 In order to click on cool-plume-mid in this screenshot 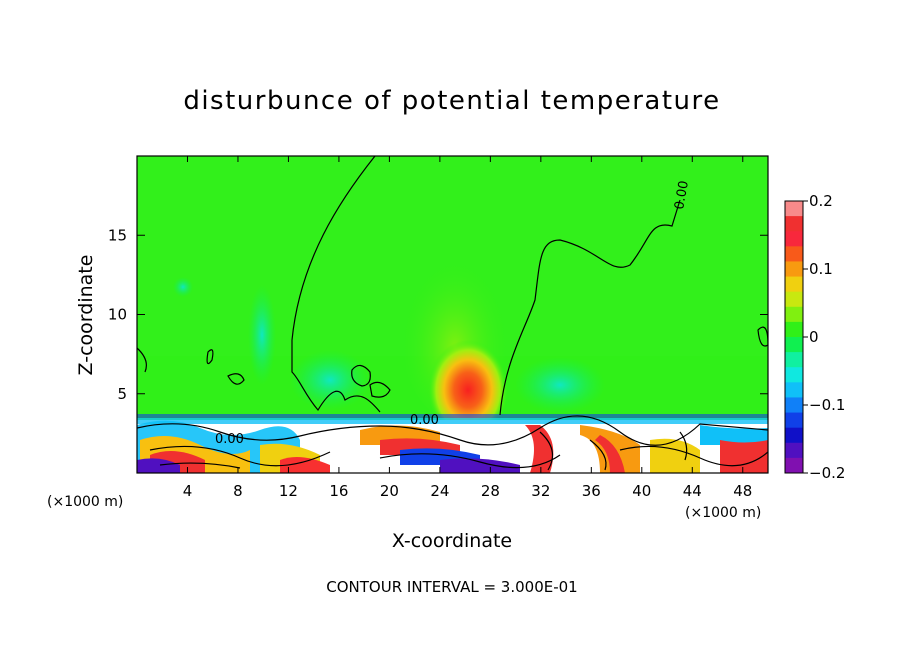, I will do `click(330, 380)`.